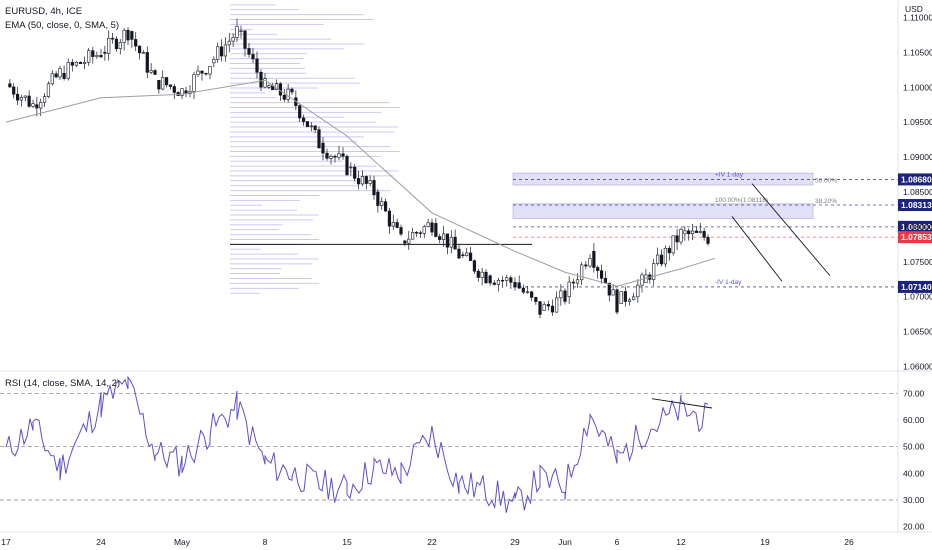 The width and height of the screenshot is (932, 550). I want to click on price-tick-label: 1.07500, so click(917, 262).